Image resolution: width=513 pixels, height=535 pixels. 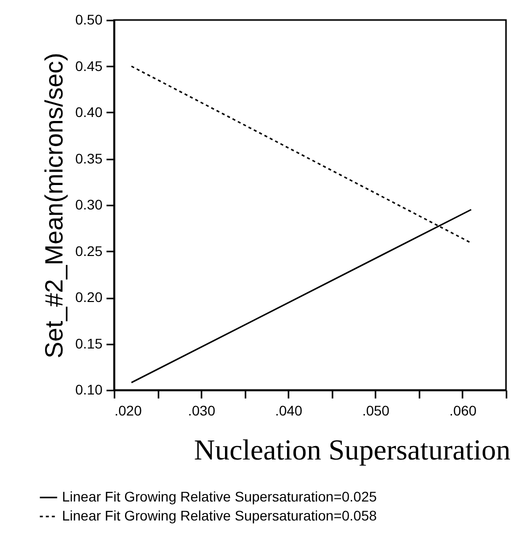 I want to click on x-axis-title: Nucleation Supersaturation, so click(x=352, y=450).